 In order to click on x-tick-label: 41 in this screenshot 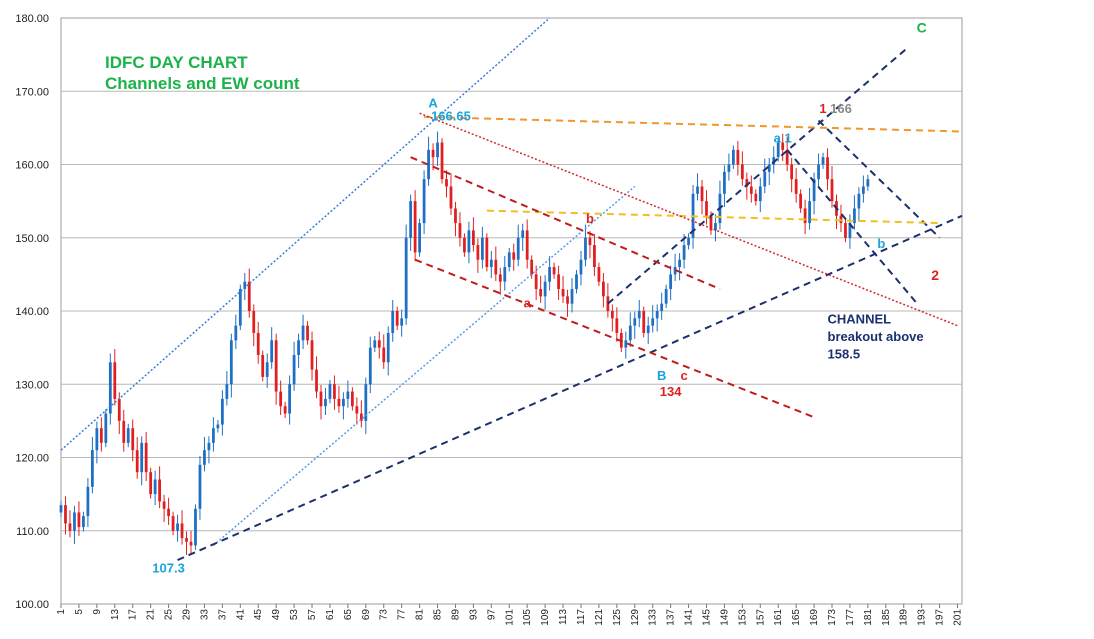, I will do `click(240, 615)`.